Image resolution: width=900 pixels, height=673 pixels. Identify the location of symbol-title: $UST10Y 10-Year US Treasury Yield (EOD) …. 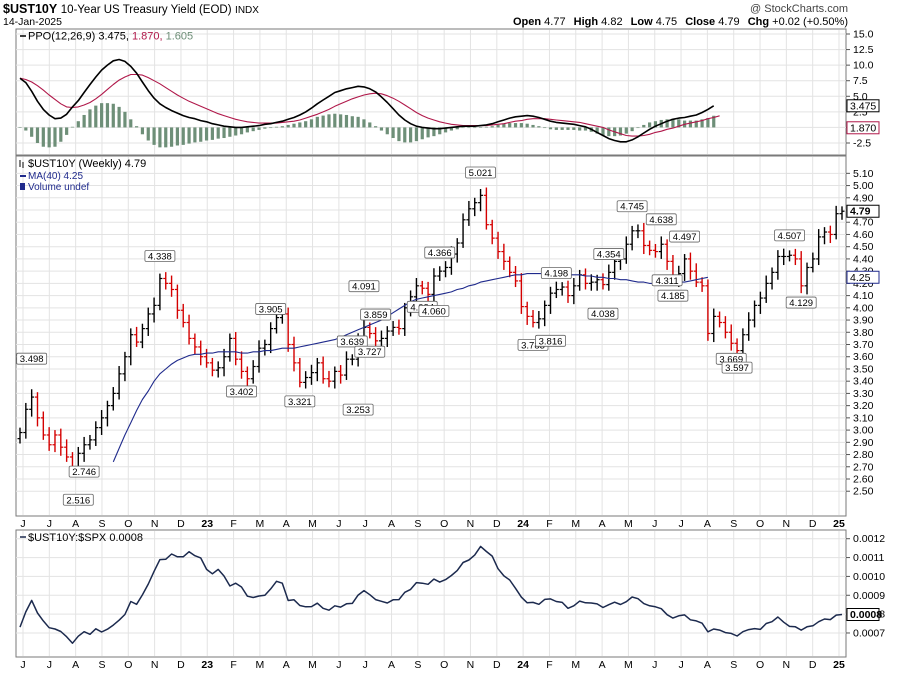
(131, 9).